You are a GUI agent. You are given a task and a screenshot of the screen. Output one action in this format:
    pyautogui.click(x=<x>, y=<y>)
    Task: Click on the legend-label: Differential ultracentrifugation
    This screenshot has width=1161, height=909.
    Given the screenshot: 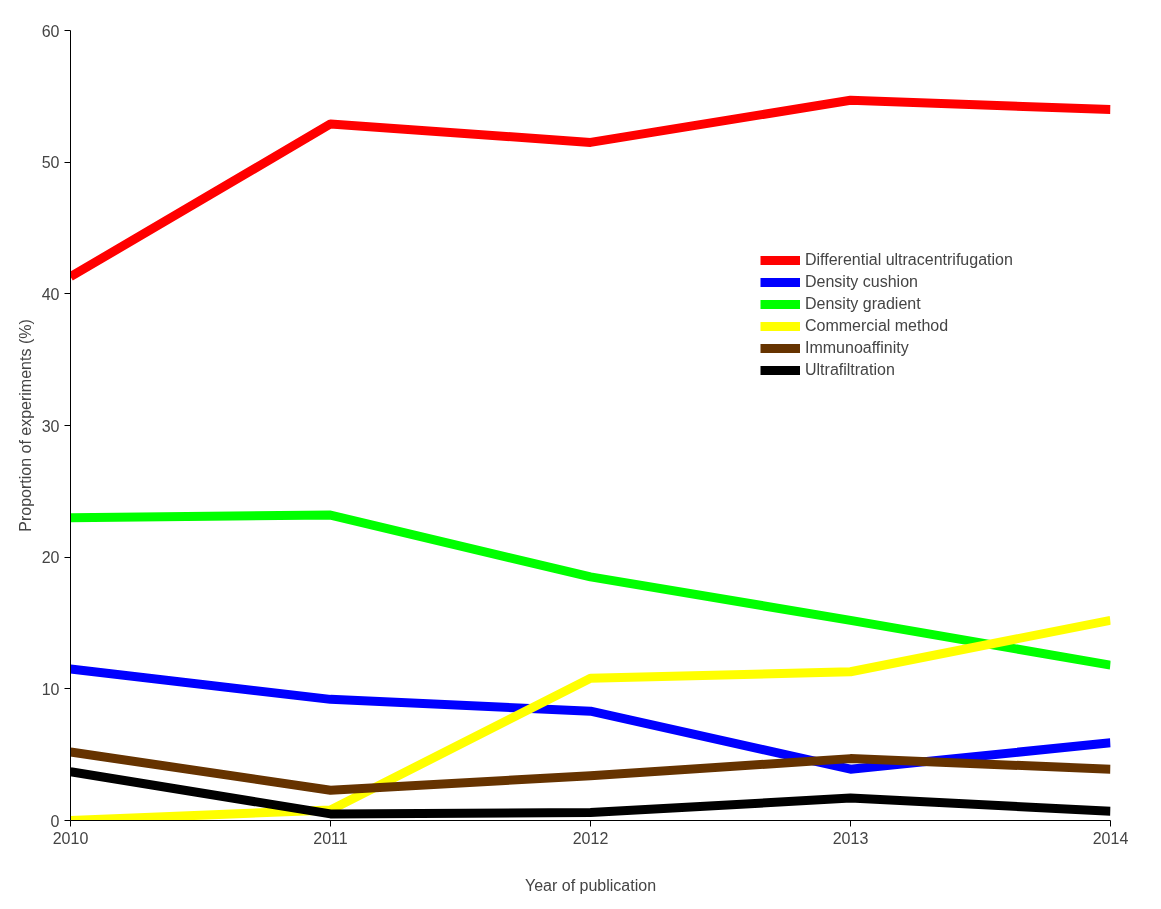 What is the action you would take?
    pyautogui.click(x=909, y=260)
    